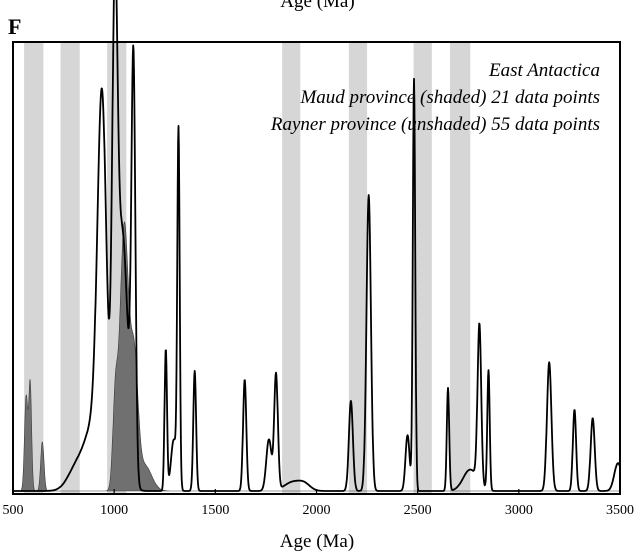  I want to click on cut-off-axis-title: Age (Ma), so click(317, 6).